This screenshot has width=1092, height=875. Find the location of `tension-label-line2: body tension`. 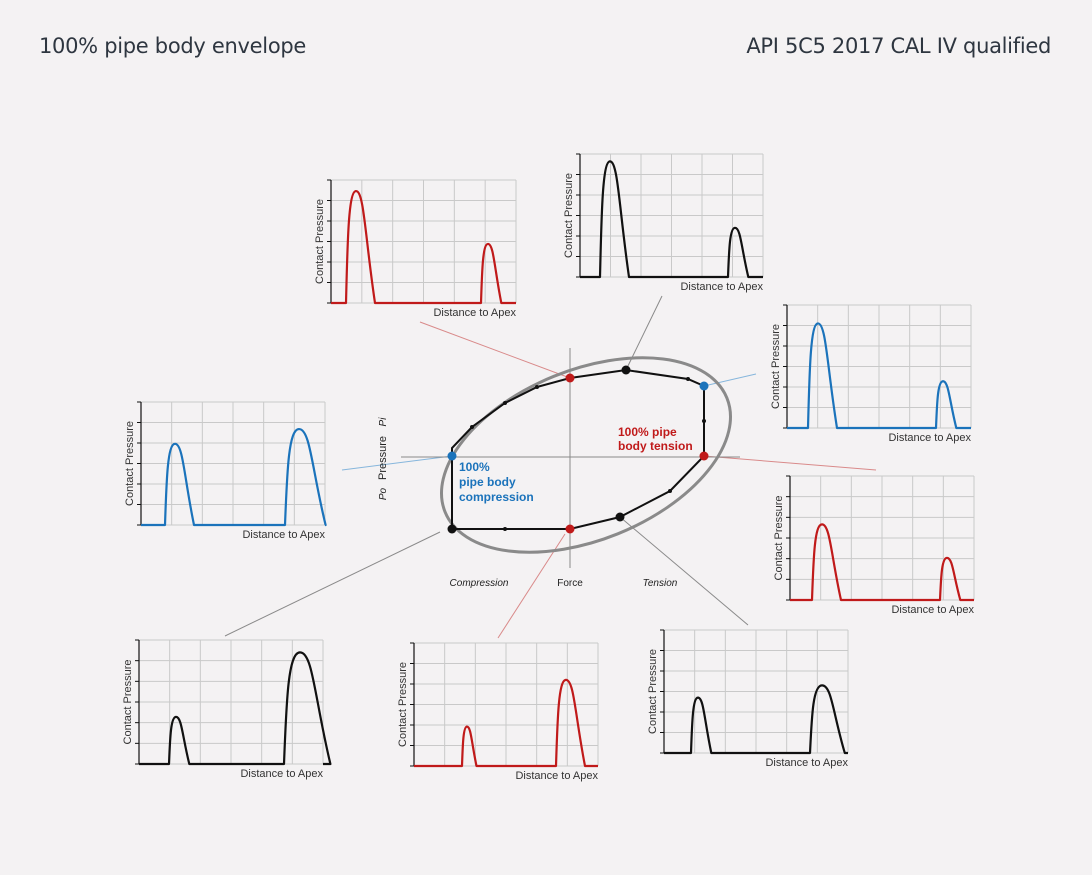

tension-label-line2: body tension is located at coordinates (655, 446).